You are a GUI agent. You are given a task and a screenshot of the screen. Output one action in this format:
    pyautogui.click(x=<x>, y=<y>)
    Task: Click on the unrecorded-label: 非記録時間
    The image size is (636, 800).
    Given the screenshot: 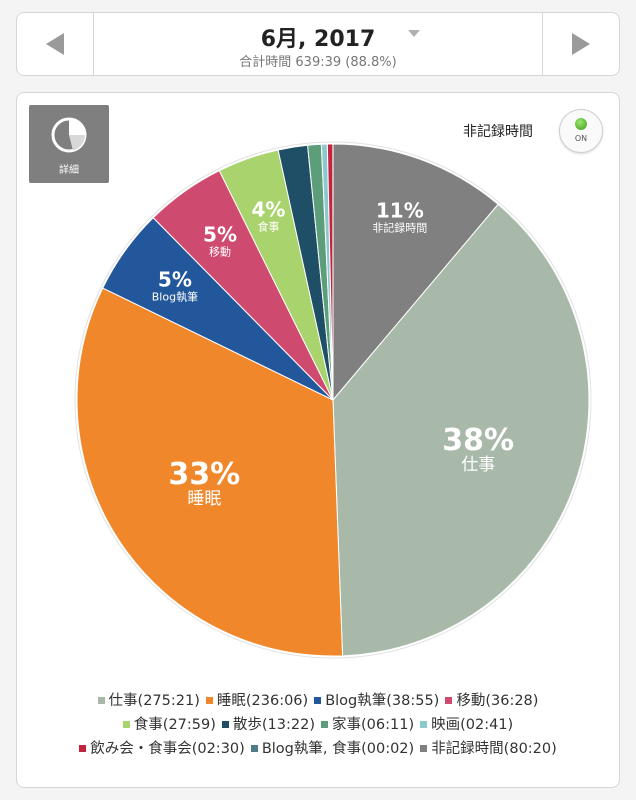 What is the action you would take?
    pyautogui.click(x=498, y=132)
    